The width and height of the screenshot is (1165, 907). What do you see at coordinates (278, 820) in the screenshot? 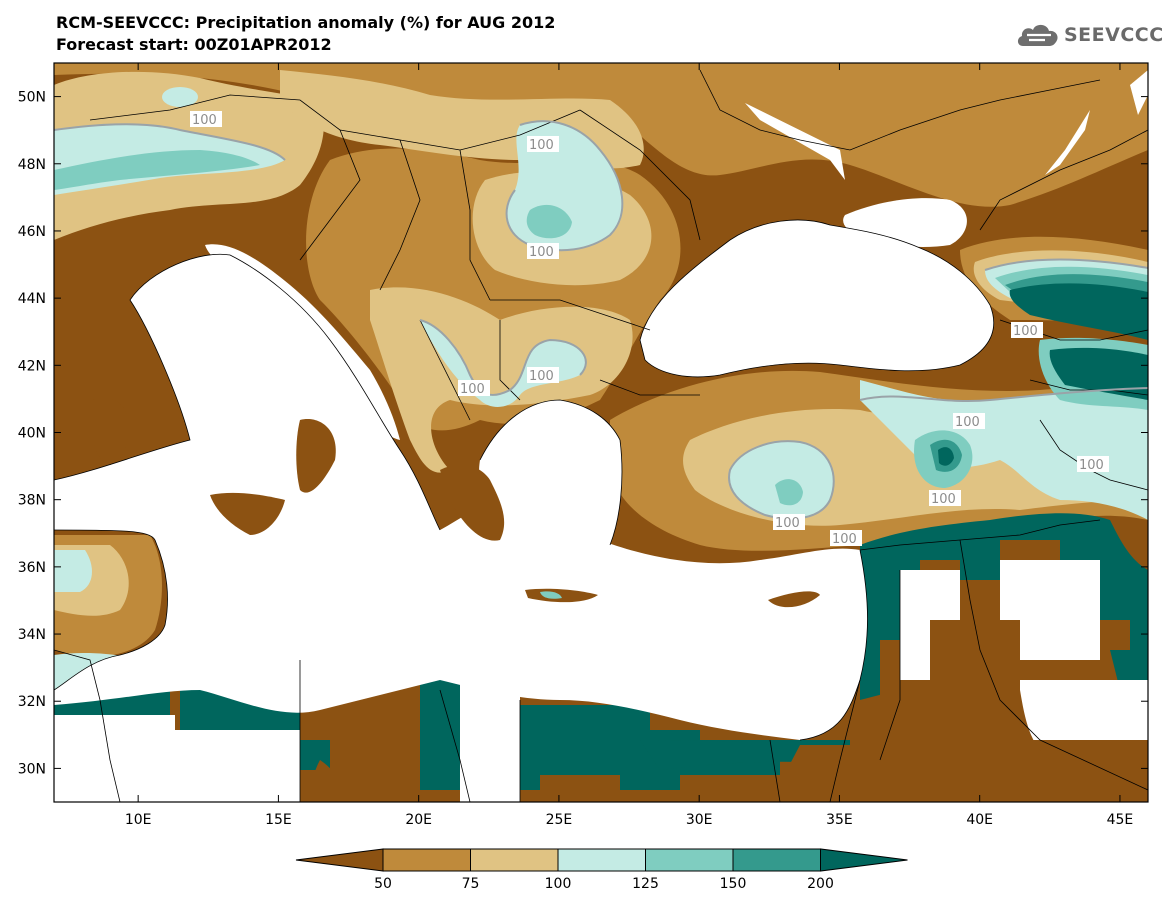
I see `lon-tick-label: 15E` at bounding box center [278, 820].